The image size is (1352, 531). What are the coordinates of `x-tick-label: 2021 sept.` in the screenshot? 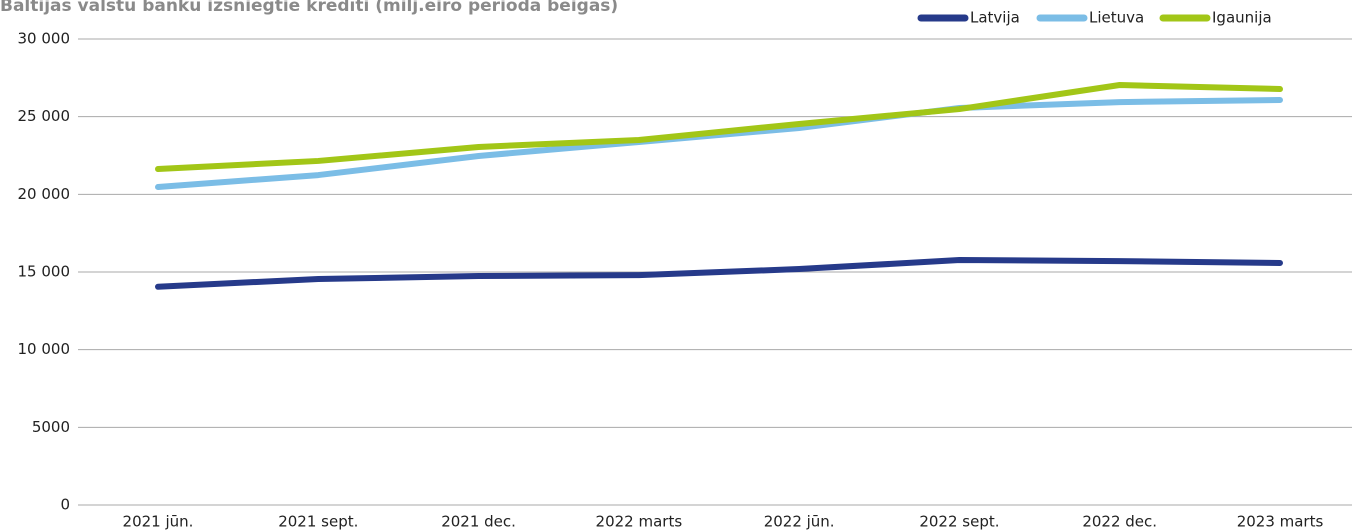 It's located at (318, 522).